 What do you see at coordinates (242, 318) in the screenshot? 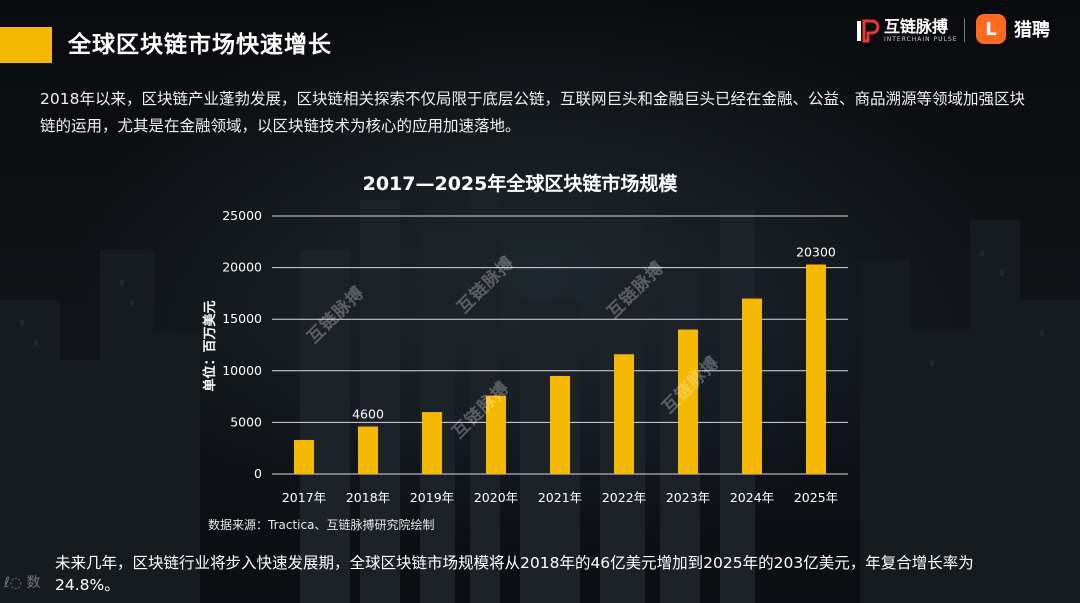
I see `y-tick-label: 15000` at bounding box center [242, 318].